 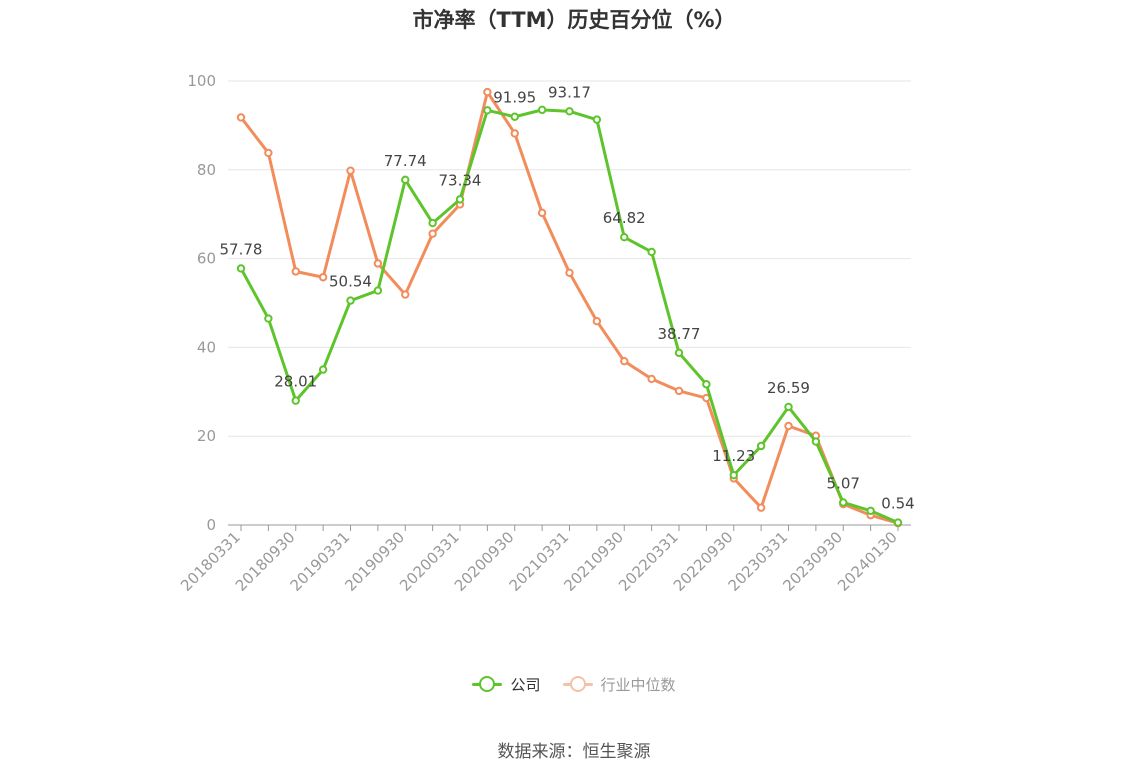 What do you see at coordinates (624, 218) in the screenshot?
I see `data-label: 64.82` at bounding box center [624, 218].